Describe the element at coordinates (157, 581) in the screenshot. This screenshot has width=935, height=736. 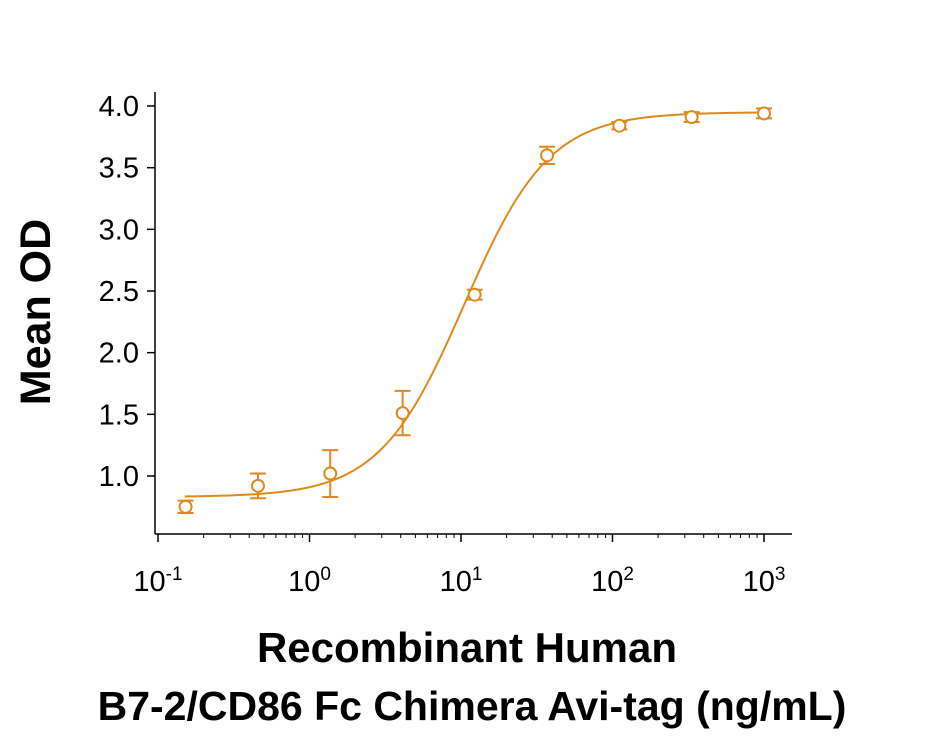
I see `x-tick-label: 10⁻¹` at that location.